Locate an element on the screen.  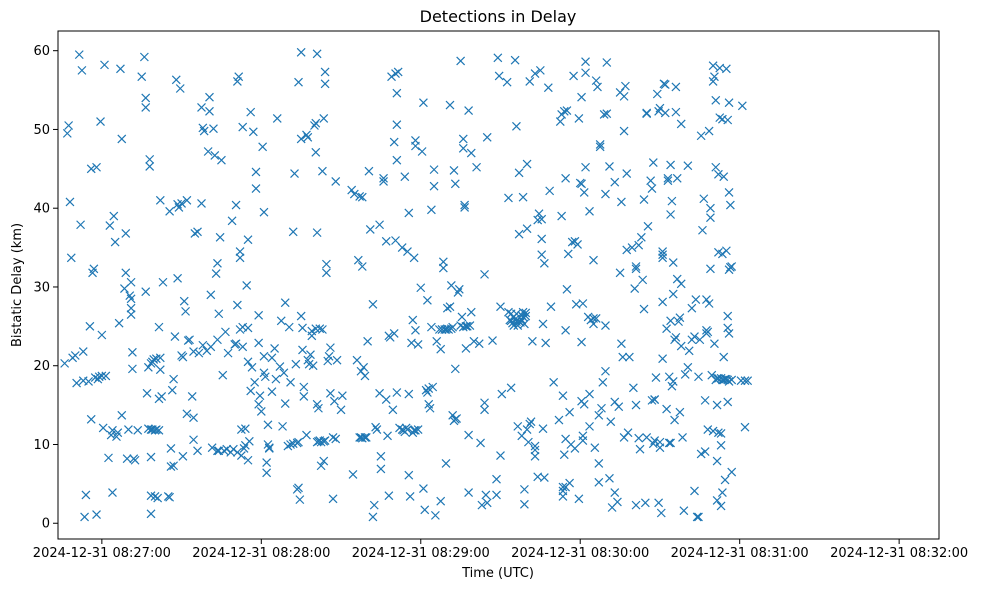
y-tick-label: 20 is located at coordinates (41, 366).